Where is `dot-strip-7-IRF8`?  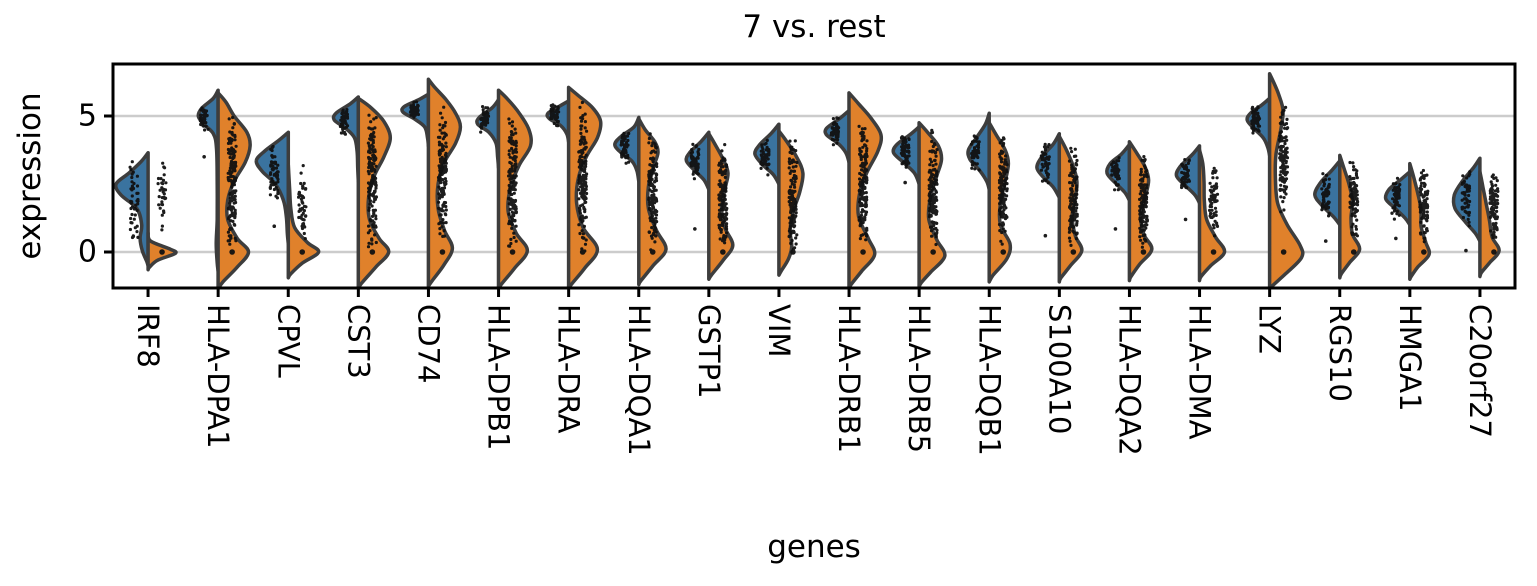 dot-strip-7-IRF8 is located at coordinates (134, 200).